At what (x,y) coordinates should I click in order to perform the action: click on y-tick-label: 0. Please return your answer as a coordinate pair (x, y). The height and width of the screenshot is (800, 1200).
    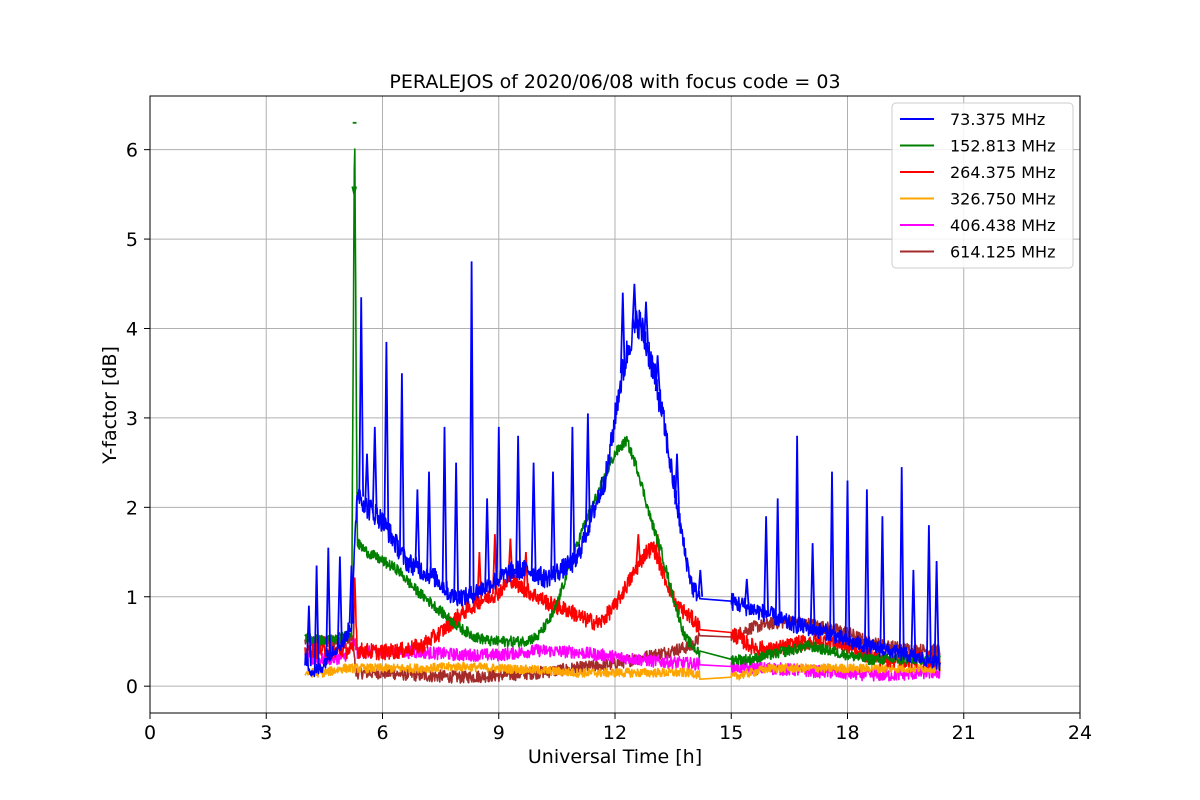
    Looking at the image, I should click on (132, 687).